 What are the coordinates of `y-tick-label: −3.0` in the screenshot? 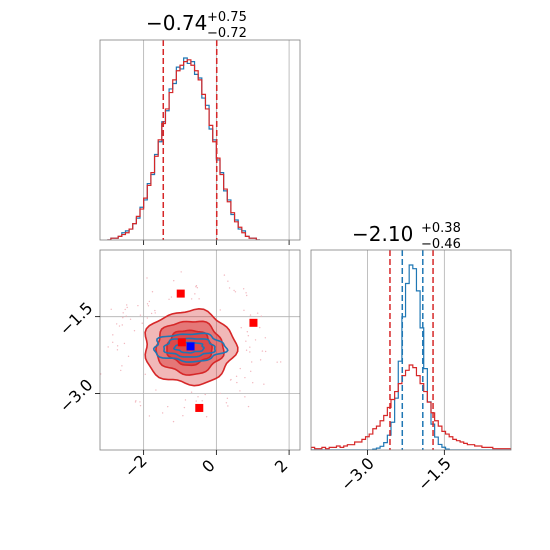 It's located at (76, 395).